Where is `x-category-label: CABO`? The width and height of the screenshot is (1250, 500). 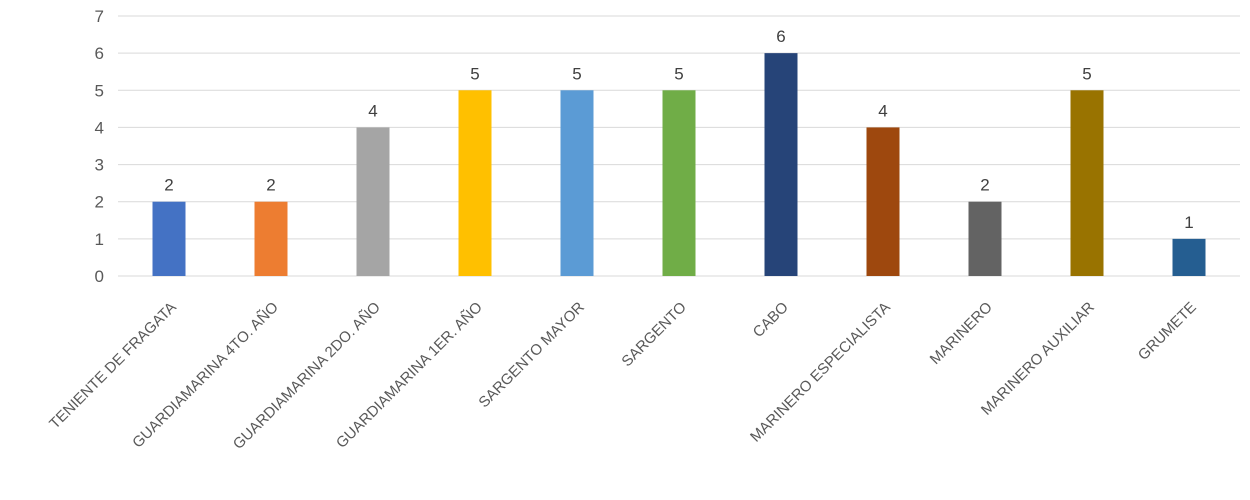 x-category-label: CABO is located at coordinates (771, 320).